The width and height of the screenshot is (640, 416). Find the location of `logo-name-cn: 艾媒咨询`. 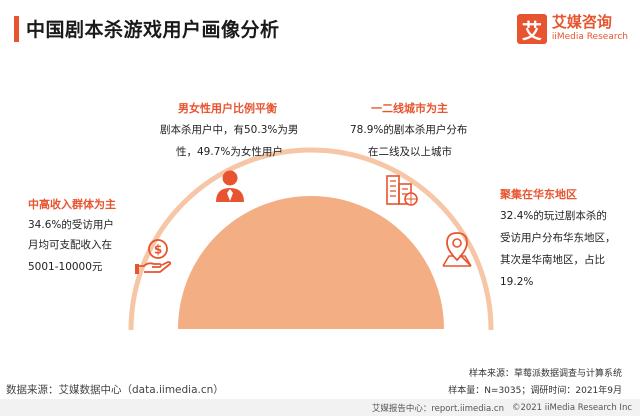

logo-name-cn: 艾媒咨询 is located at coordinates (581, 22).